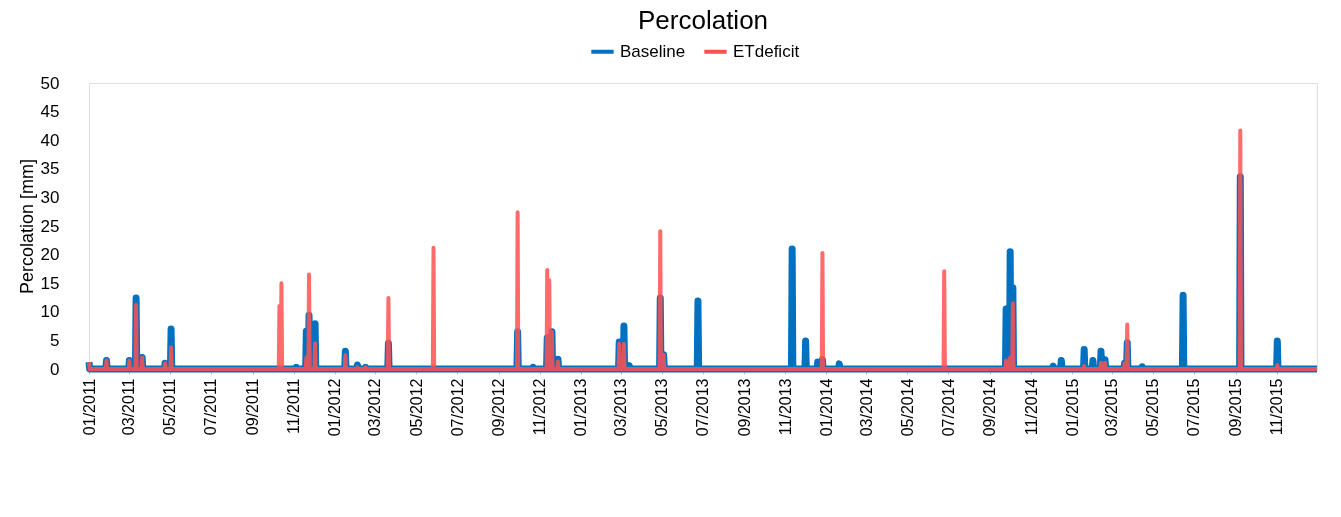  Describe the element at coordinates (785, 407) in the screenshot. I see `x-tick-label: 11/2013` at that location.